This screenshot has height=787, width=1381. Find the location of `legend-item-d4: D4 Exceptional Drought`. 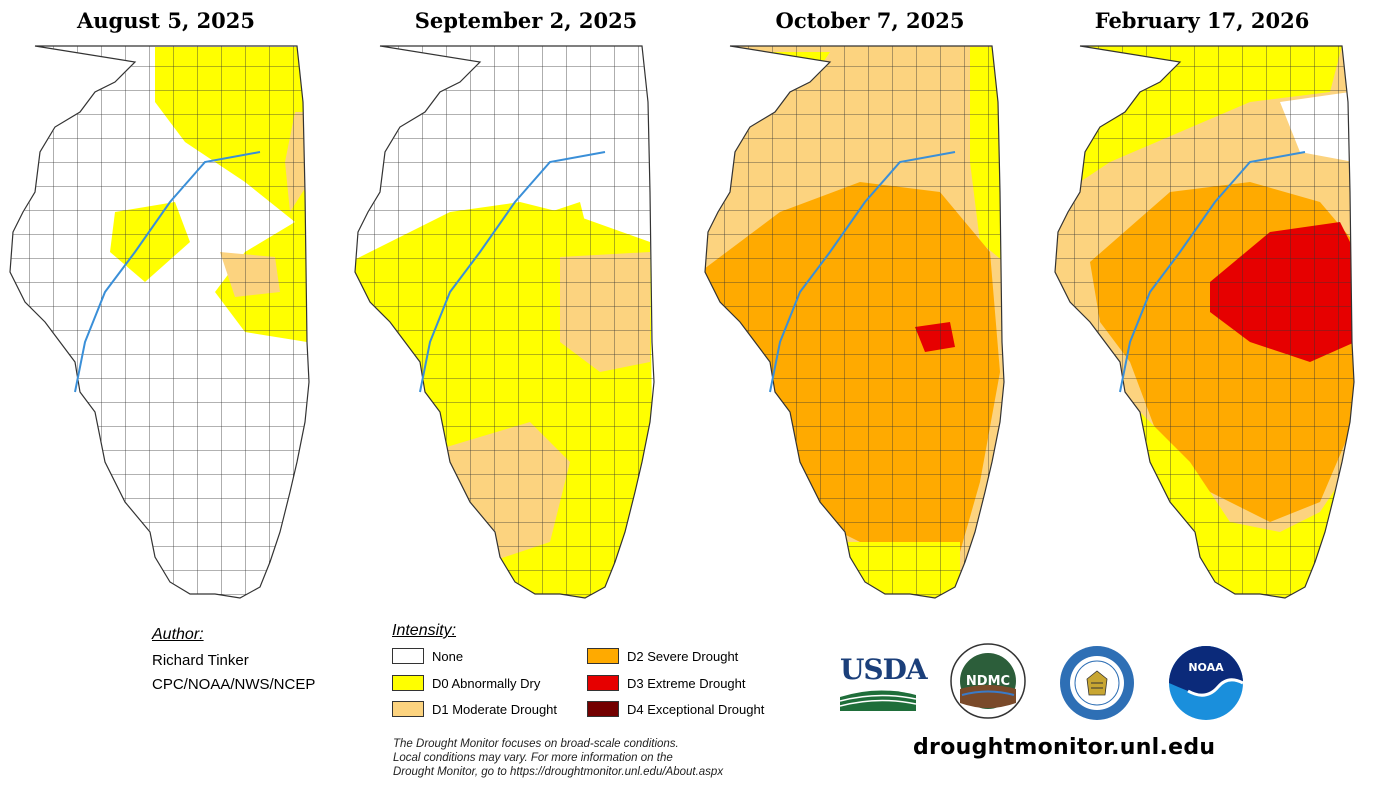

legend-item-d4: D4 Exceptional Drought is located at coordinates (675, 709).